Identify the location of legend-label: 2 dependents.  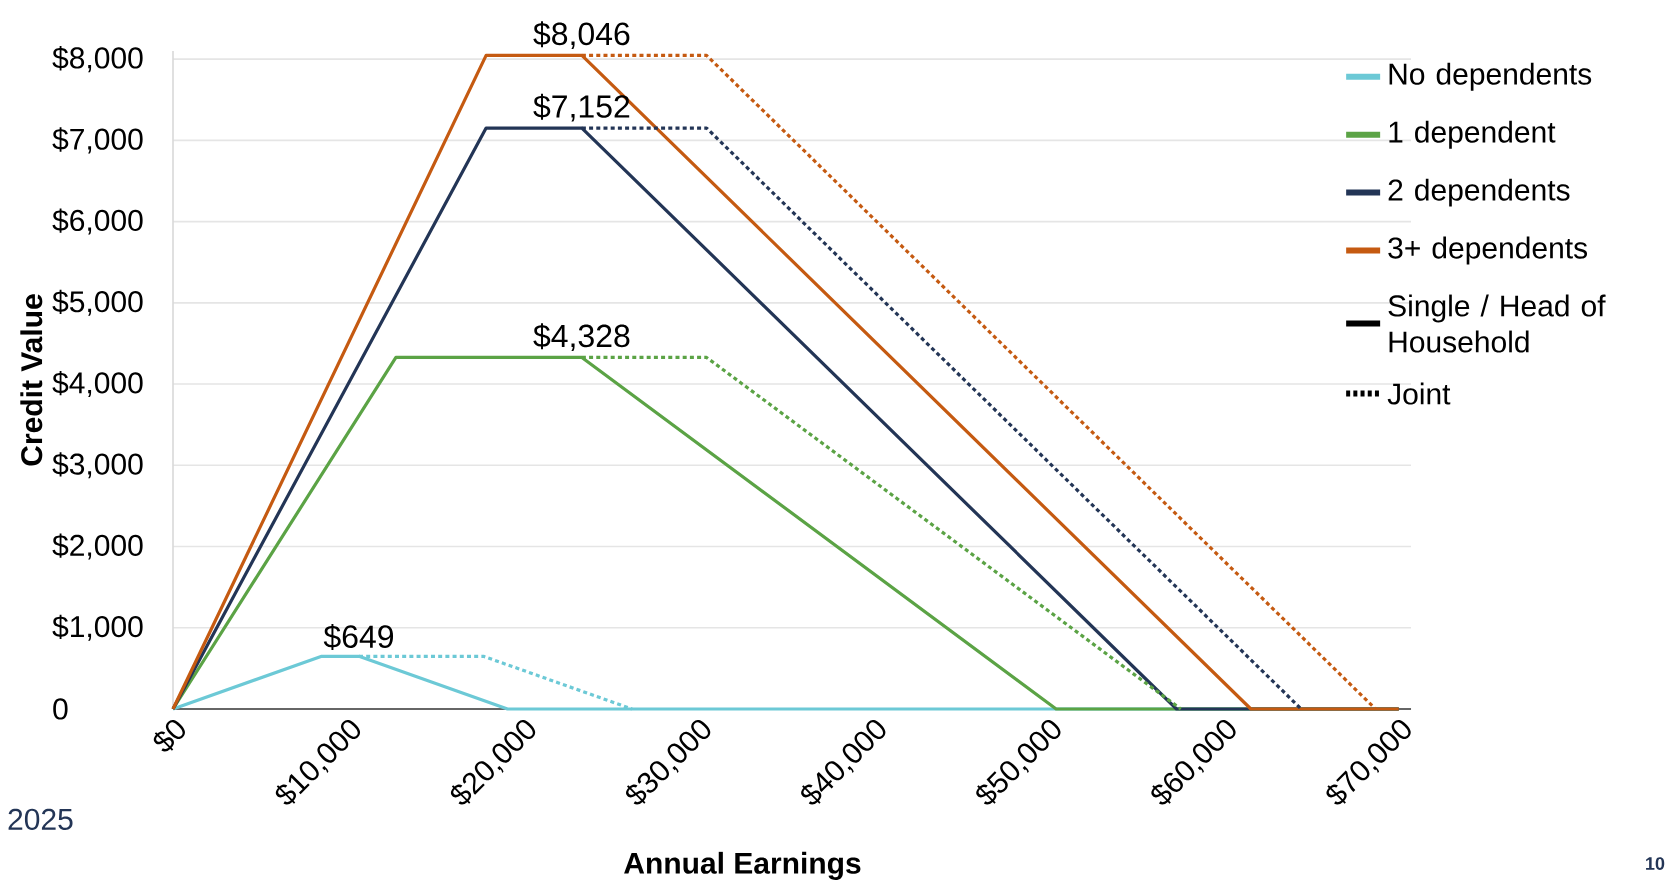
(1479, 192).